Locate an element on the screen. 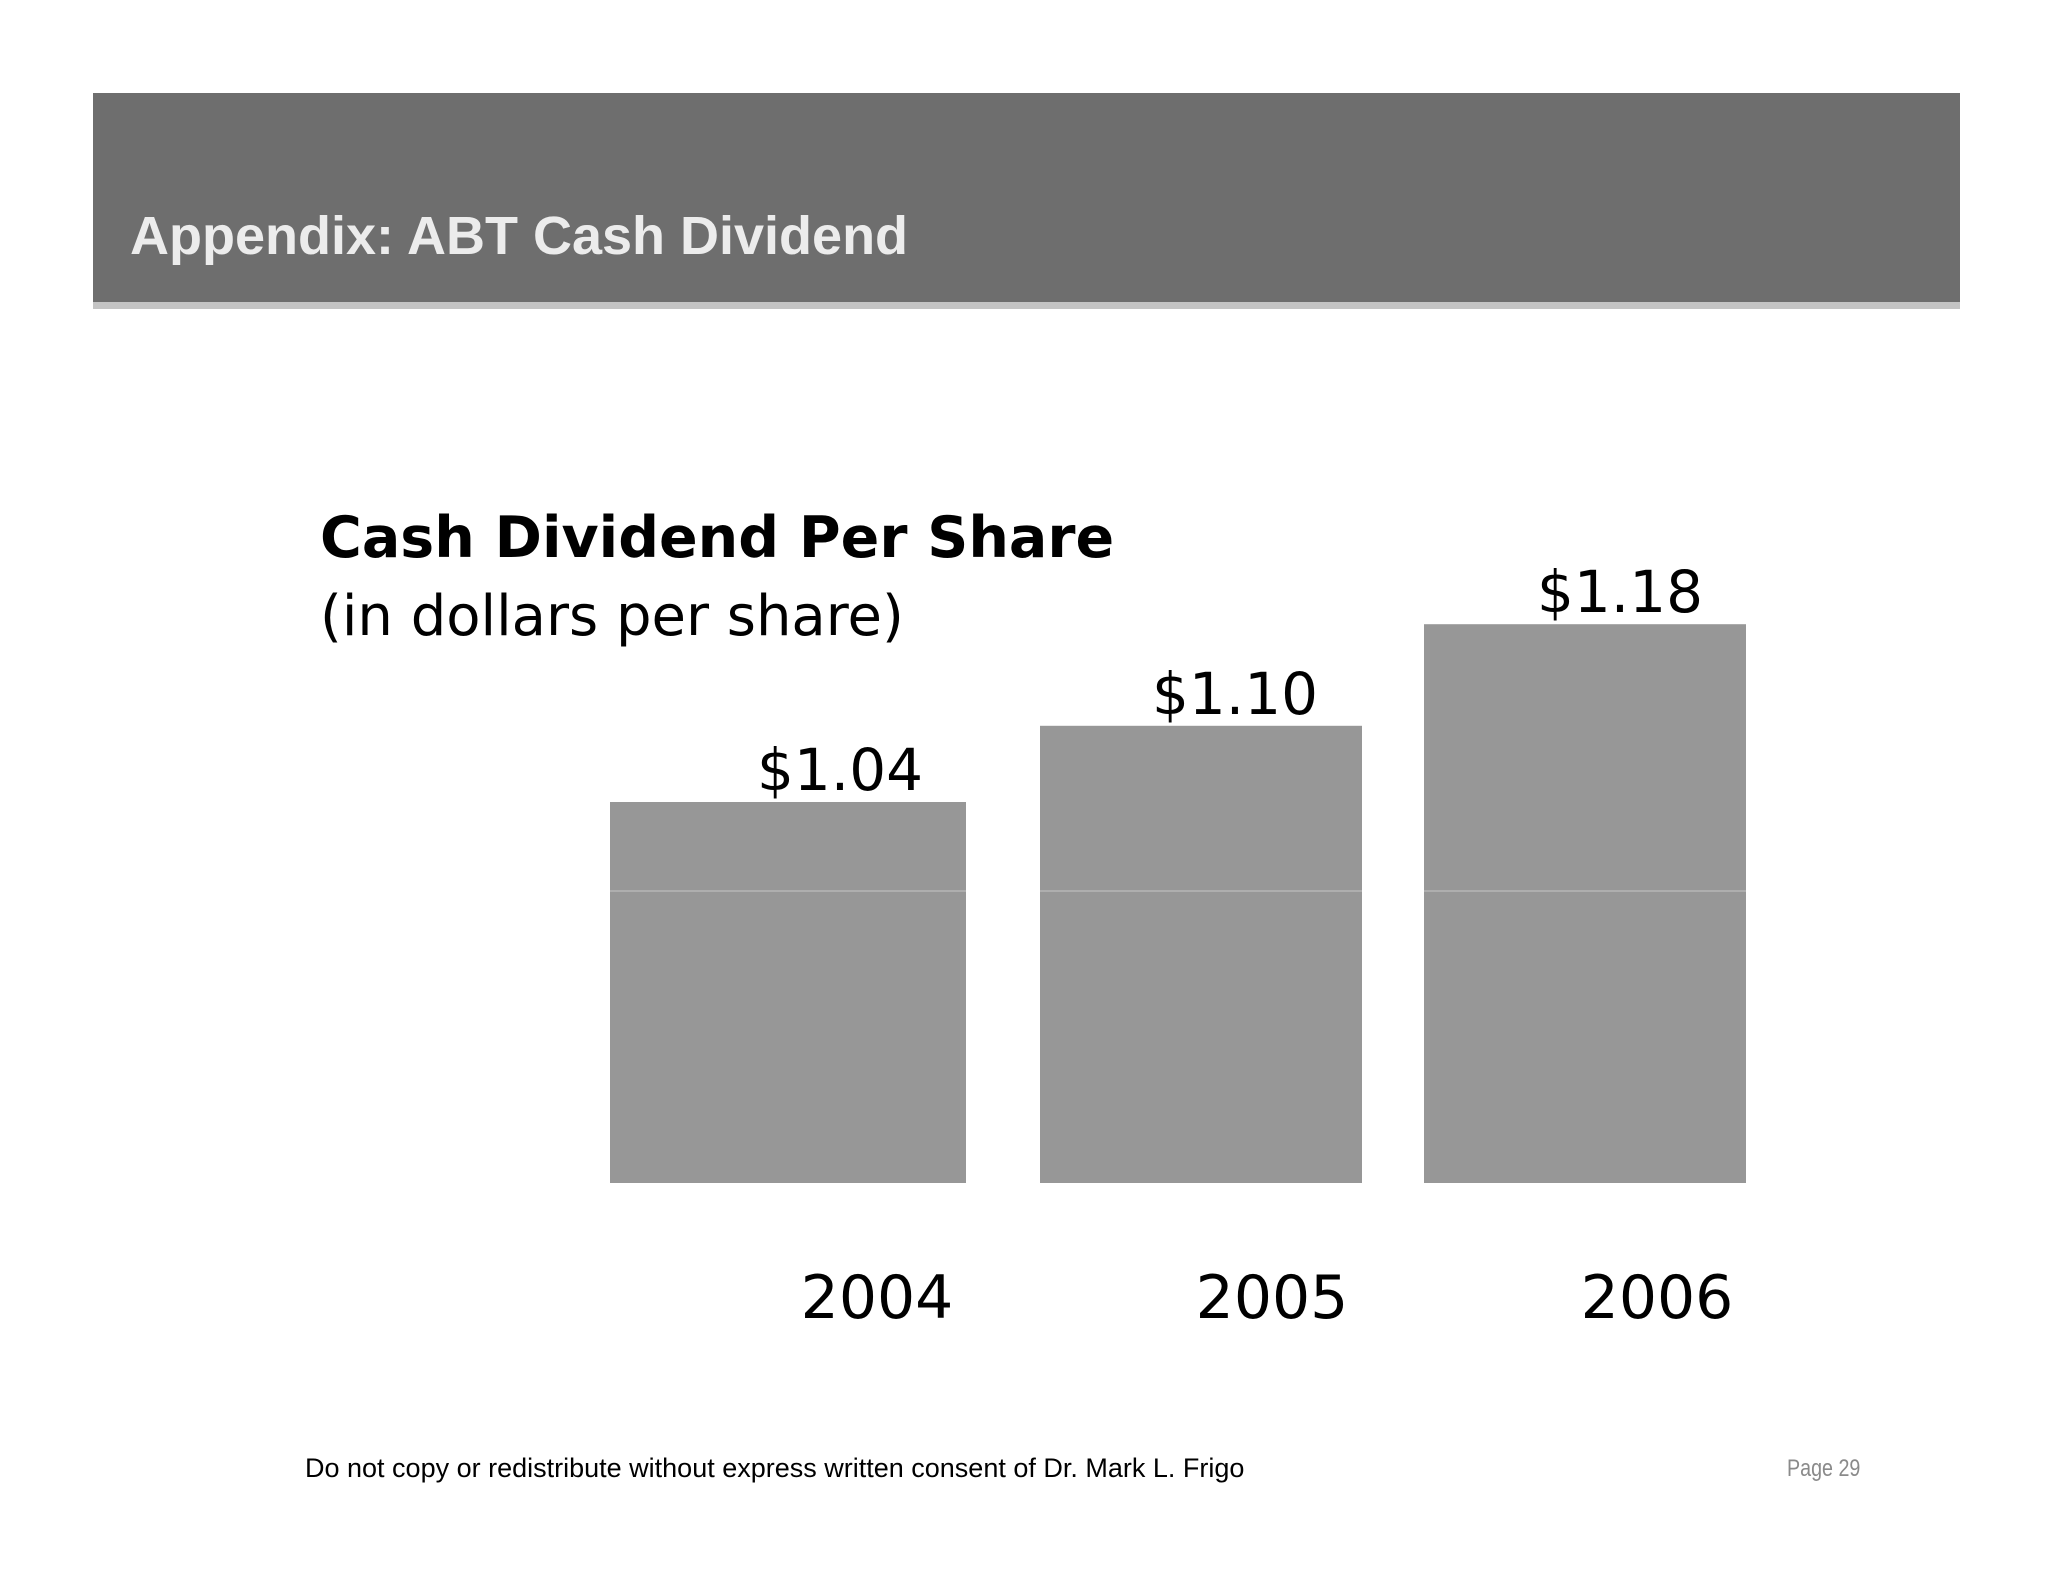 The image size is (2048, 1582). bar-2006 is located at coordinates (1585, 903).